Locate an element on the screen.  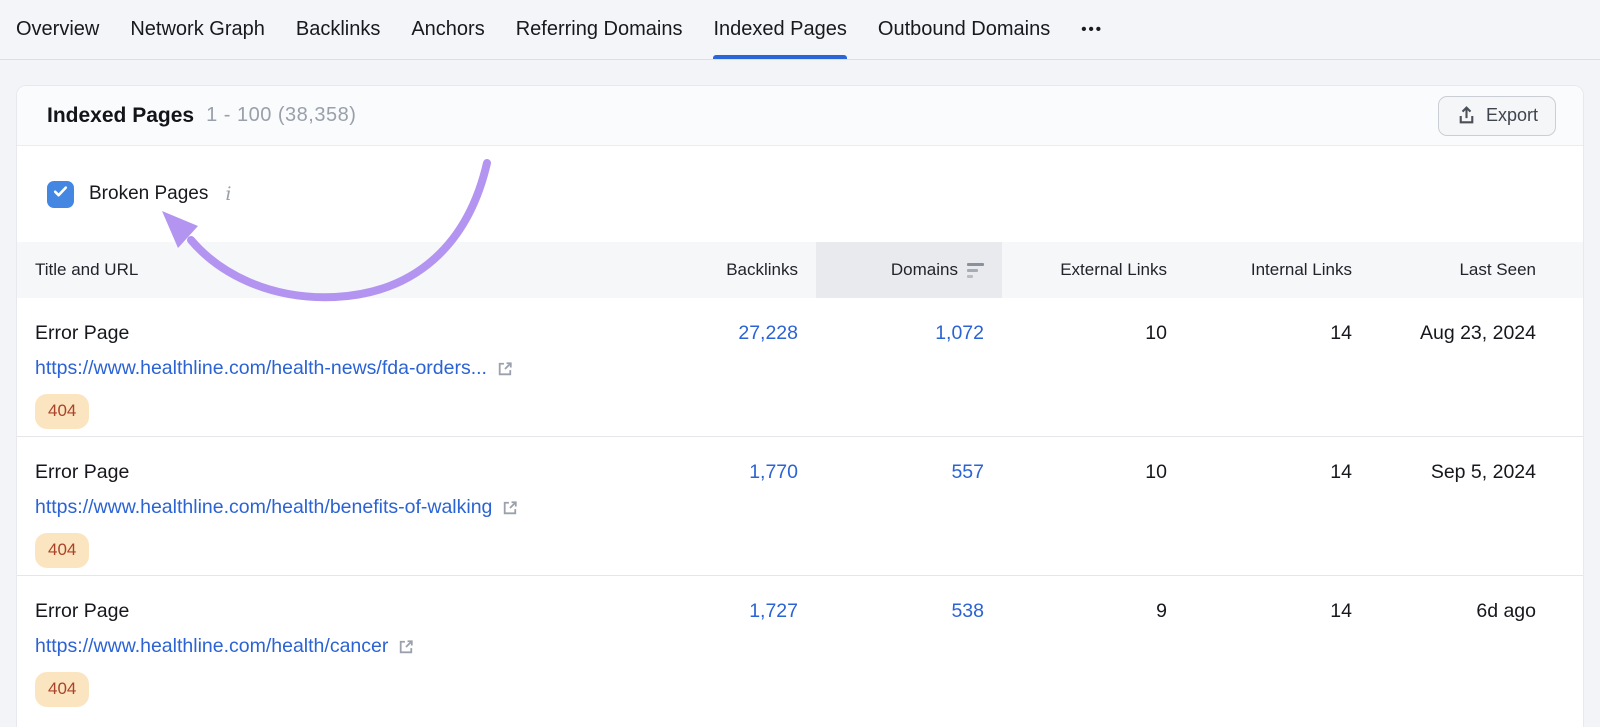
more-tabs-icon: ••• is located at coordinates (1092, 29).